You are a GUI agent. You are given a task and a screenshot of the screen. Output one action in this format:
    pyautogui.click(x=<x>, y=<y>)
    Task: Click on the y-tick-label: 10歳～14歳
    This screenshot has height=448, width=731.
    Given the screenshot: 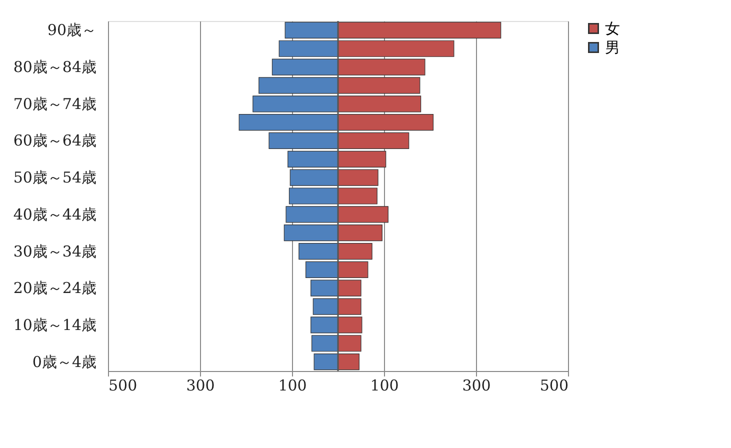 What is the action you would take?
    pyautogui.click(x=54, y=325)
    